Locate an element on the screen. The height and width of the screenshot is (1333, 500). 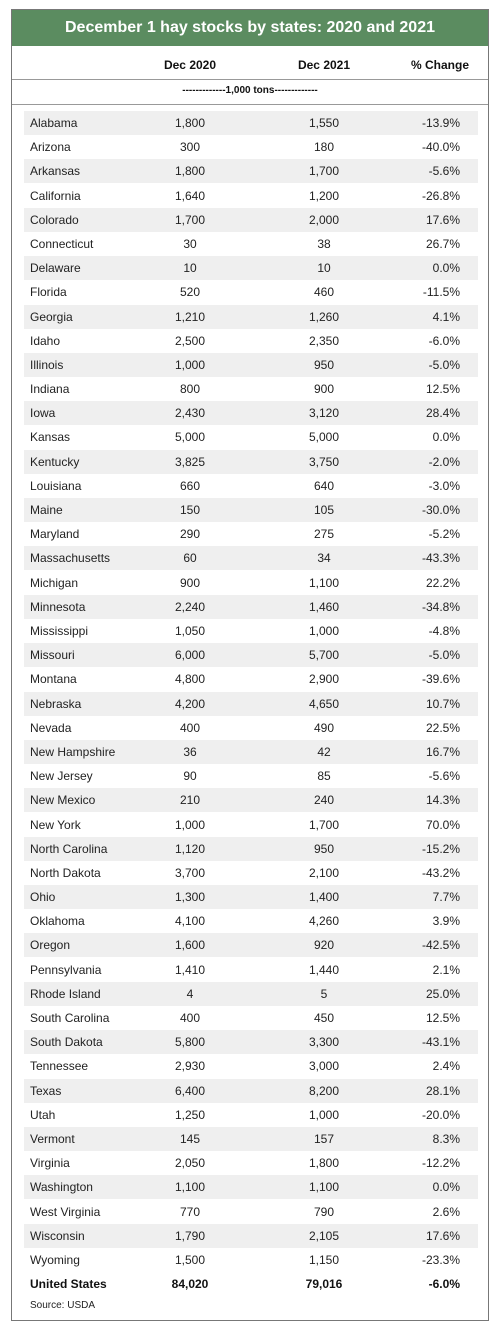
cell-value: -5.0% is located at coordinates (444, 655).